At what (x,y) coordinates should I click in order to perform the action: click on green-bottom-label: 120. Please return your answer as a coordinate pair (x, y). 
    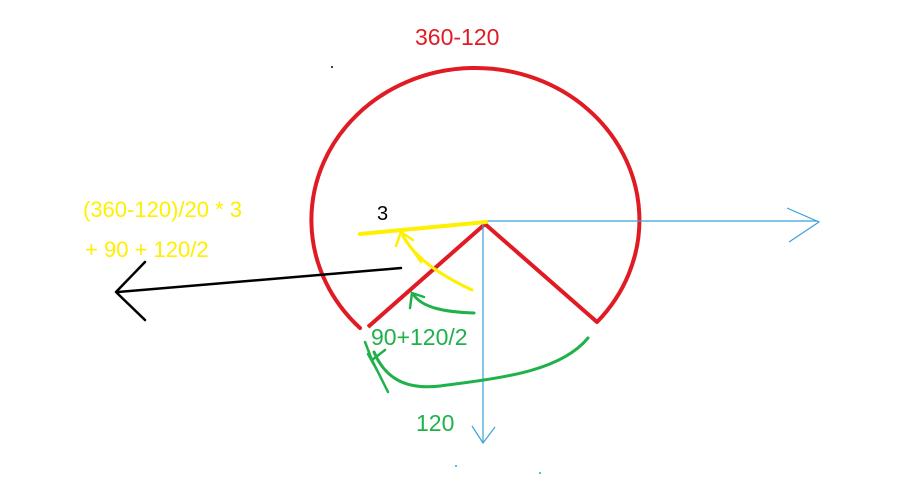
    Looking at the image, I should click on (435, 423).